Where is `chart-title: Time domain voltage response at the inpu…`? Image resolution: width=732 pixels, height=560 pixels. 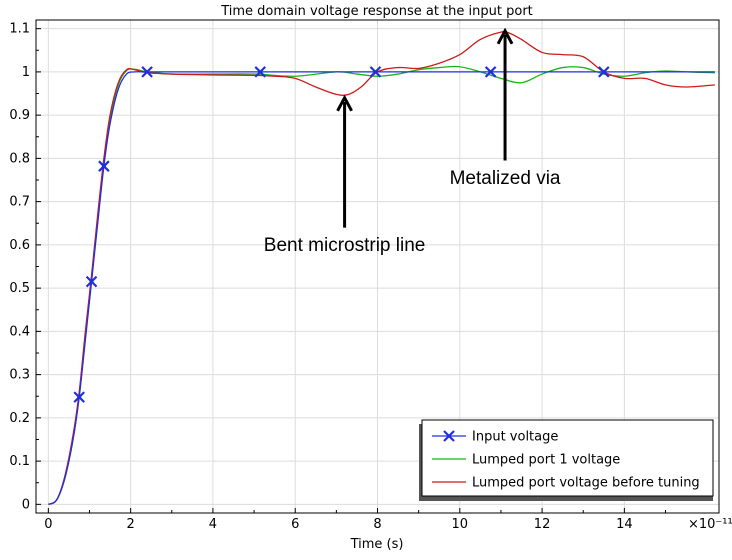 chart-title: Time domain voltage response at the inpu… is located at coordinates (376, 11).